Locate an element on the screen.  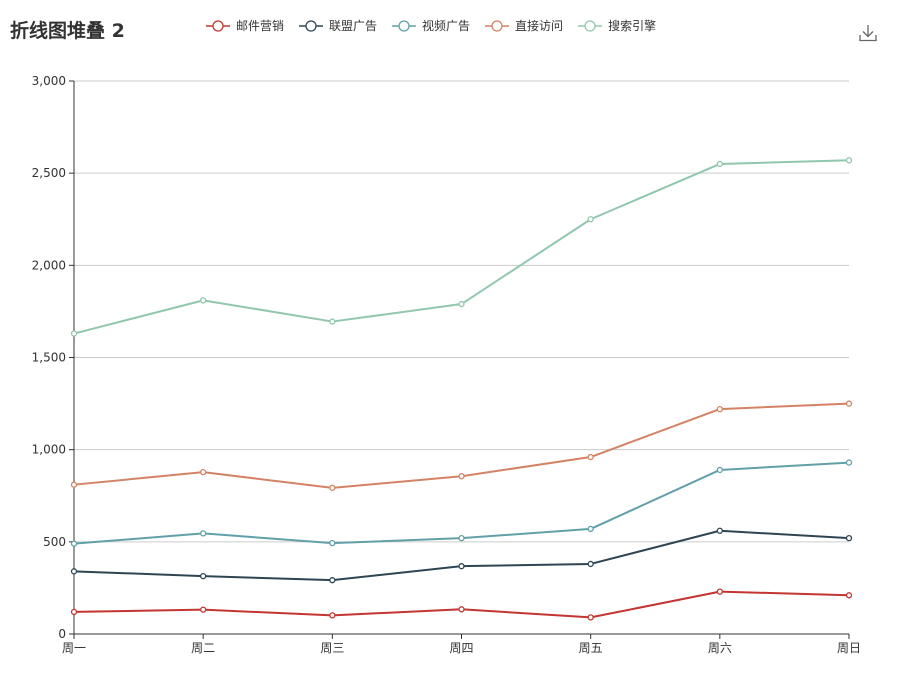
y-tick-label: 0 is located at coordinates (62, 634).